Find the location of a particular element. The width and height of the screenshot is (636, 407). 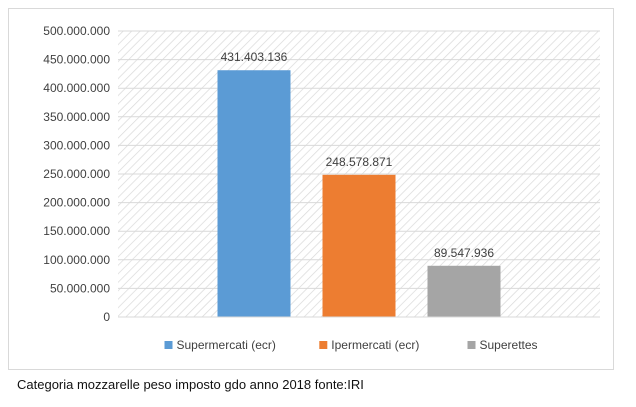

y-tick-label: 500.000.000 is located at coordinates (76, 31).